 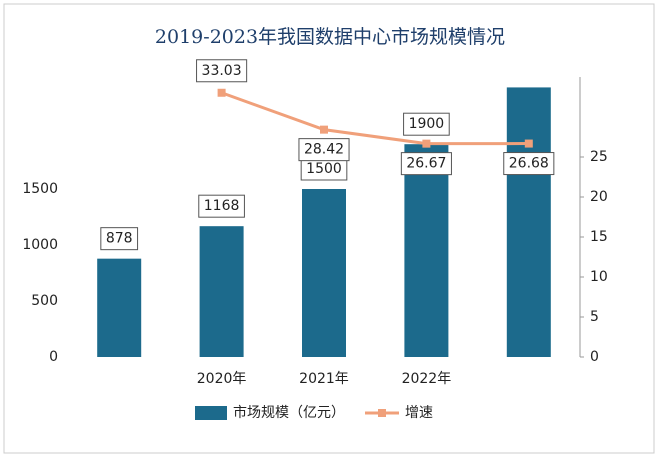 What do you see at coordinates (594, 317) in the screenshot?
I see `y2-tick-label: 5` at bounding box center [594, 317].